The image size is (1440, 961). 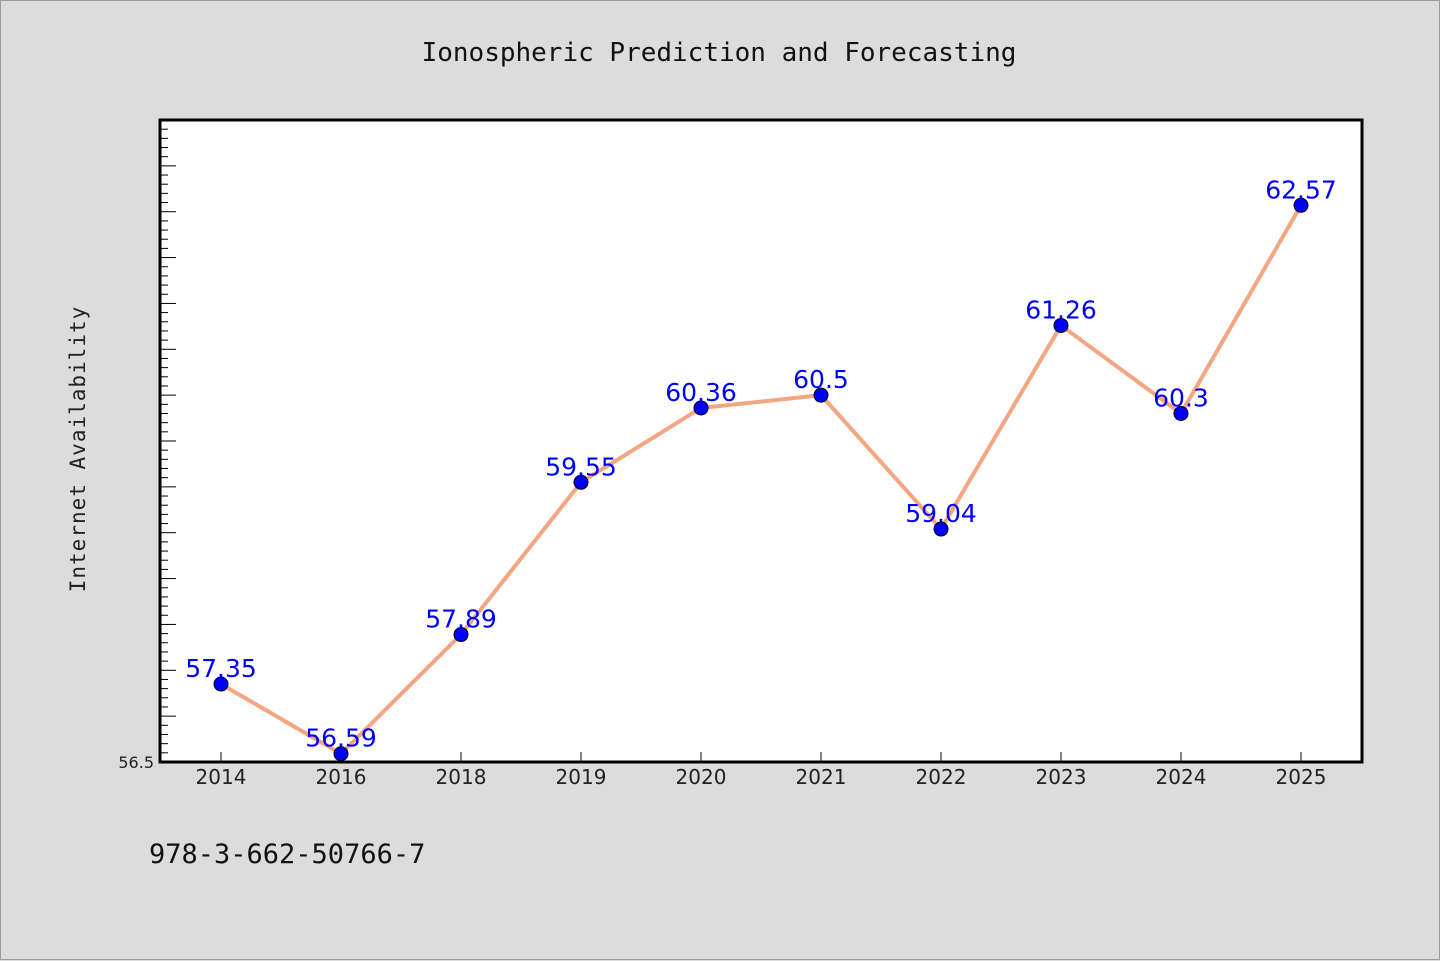 I want to click on isbn-footnote: 978-3-662-50766-7, so click(x=287, y=854).